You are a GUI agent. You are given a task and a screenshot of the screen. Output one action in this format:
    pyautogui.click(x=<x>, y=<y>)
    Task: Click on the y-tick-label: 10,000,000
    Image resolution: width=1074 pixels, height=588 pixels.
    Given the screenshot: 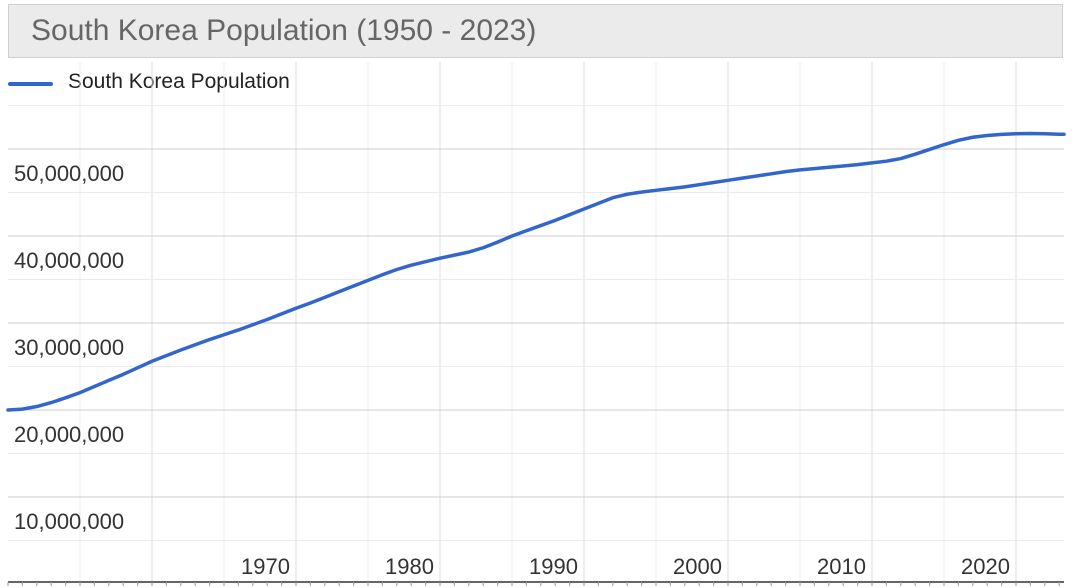 What is the action you would take?
    pyautogui.click(x=69, y=521)
    